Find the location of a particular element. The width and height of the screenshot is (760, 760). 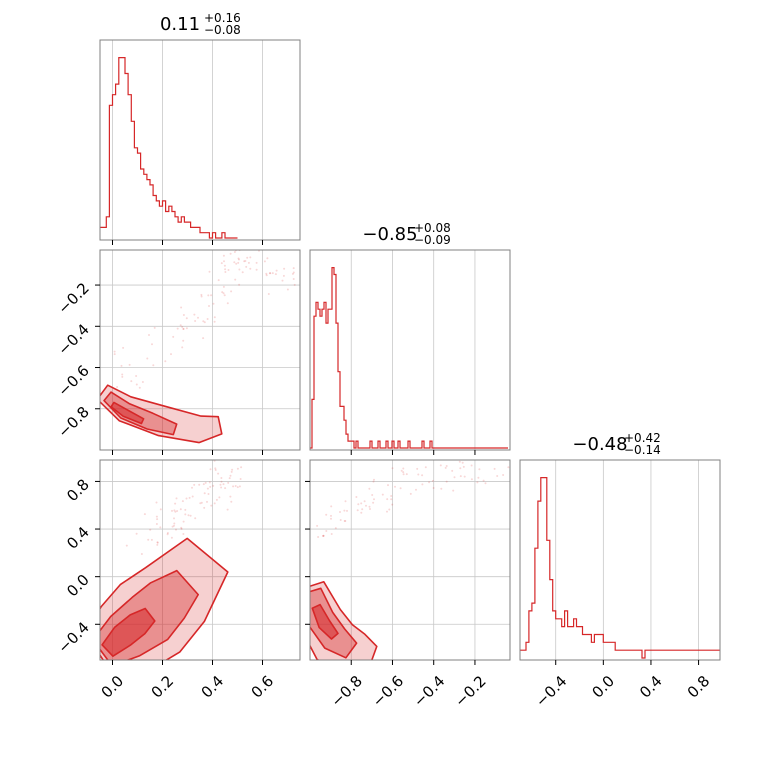

histogram-panel-2-border is located at coordinates (620, 560).